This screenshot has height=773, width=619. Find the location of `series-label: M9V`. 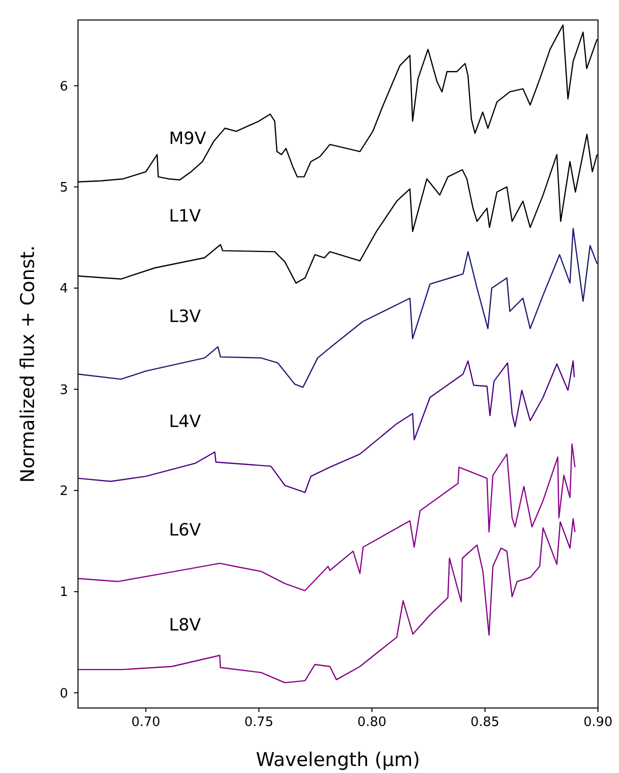

series-label: M9V is located at coordinates (187, 138).